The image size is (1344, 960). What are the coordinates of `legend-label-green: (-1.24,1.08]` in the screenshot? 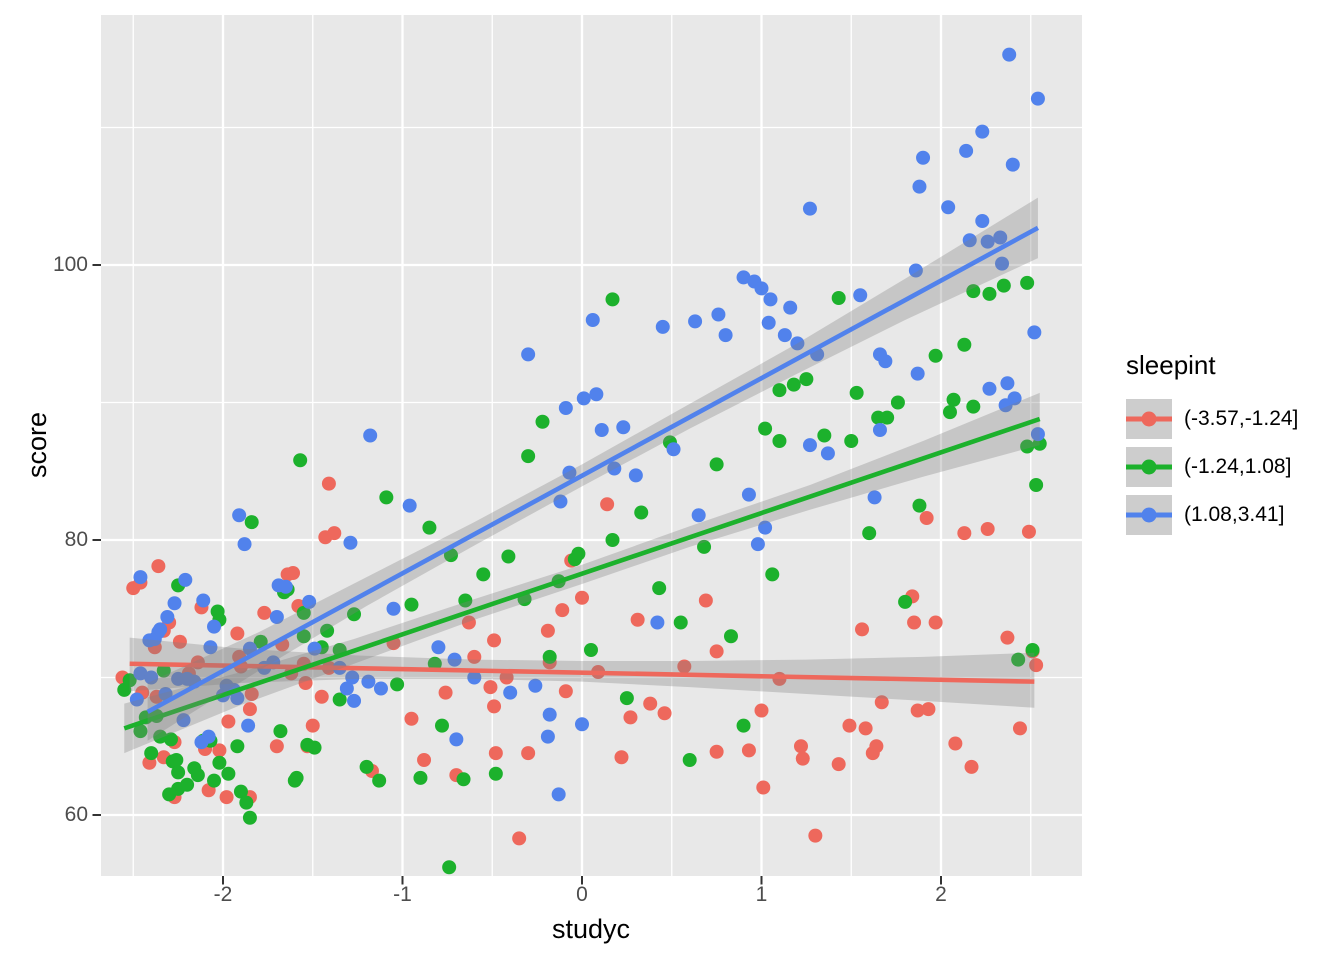 It's located at (1238, 466).